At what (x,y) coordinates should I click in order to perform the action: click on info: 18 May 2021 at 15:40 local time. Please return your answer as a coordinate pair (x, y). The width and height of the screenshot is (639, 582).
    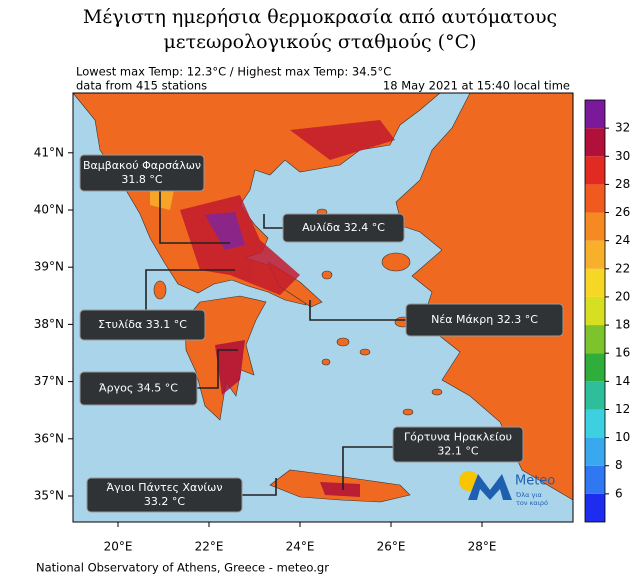
    Looking at the image, I should click on (476, 86).